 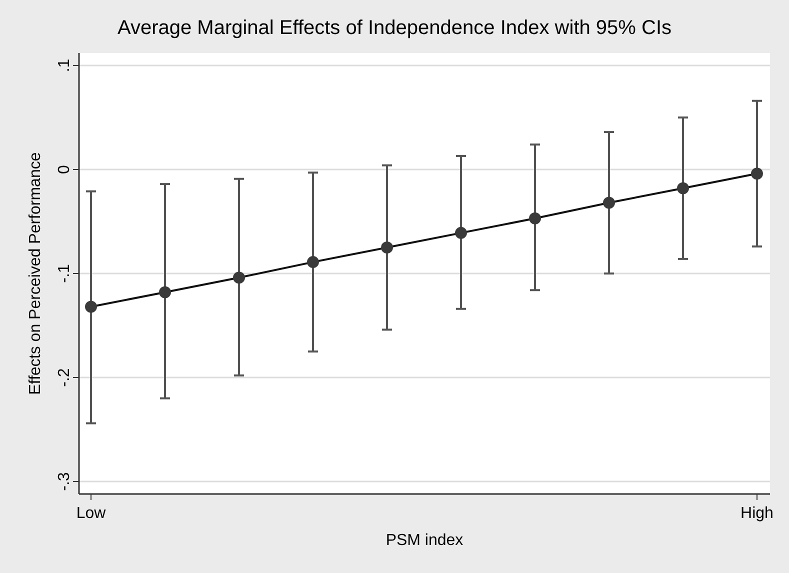 What do you see at coordinates (35, 273) in the screenshot?
I see `y-axis-title: Effects on Perceived Performance` at bounding box center [35, 273].